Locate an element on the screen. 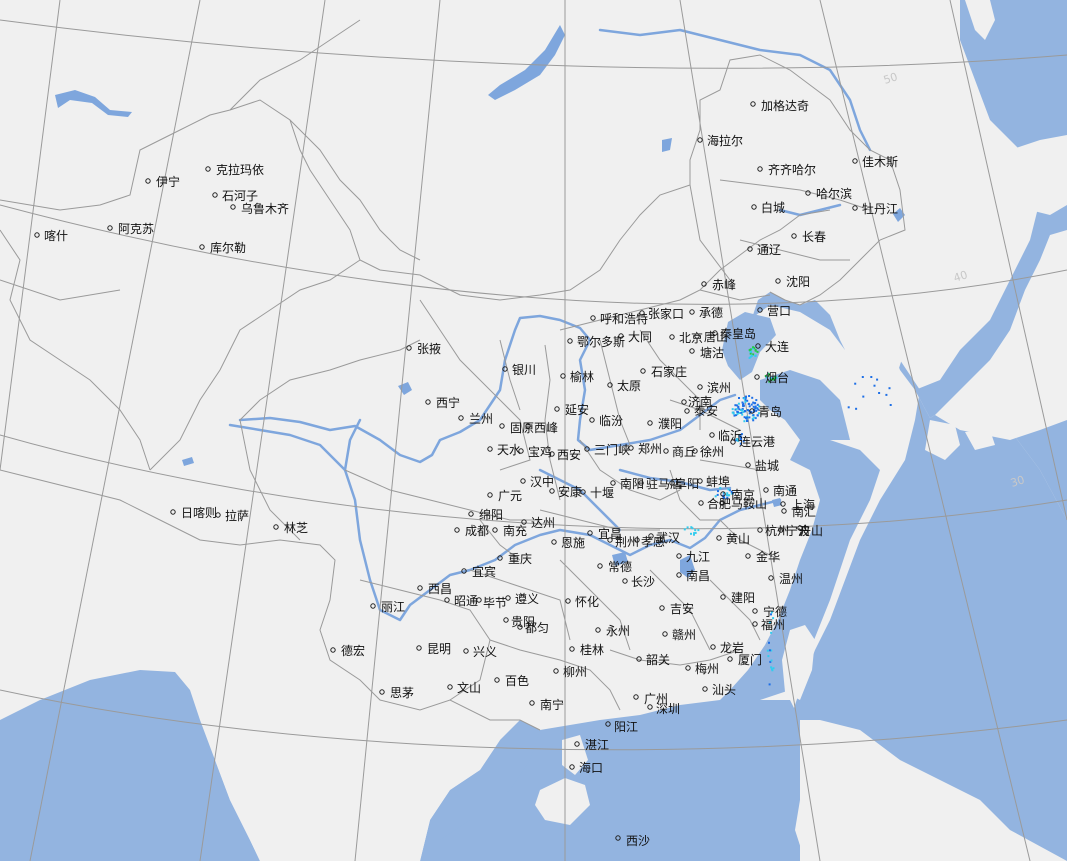 The image size is (1067, 861). city-shihezi: 石河子 is located at coordinates (235, 196).